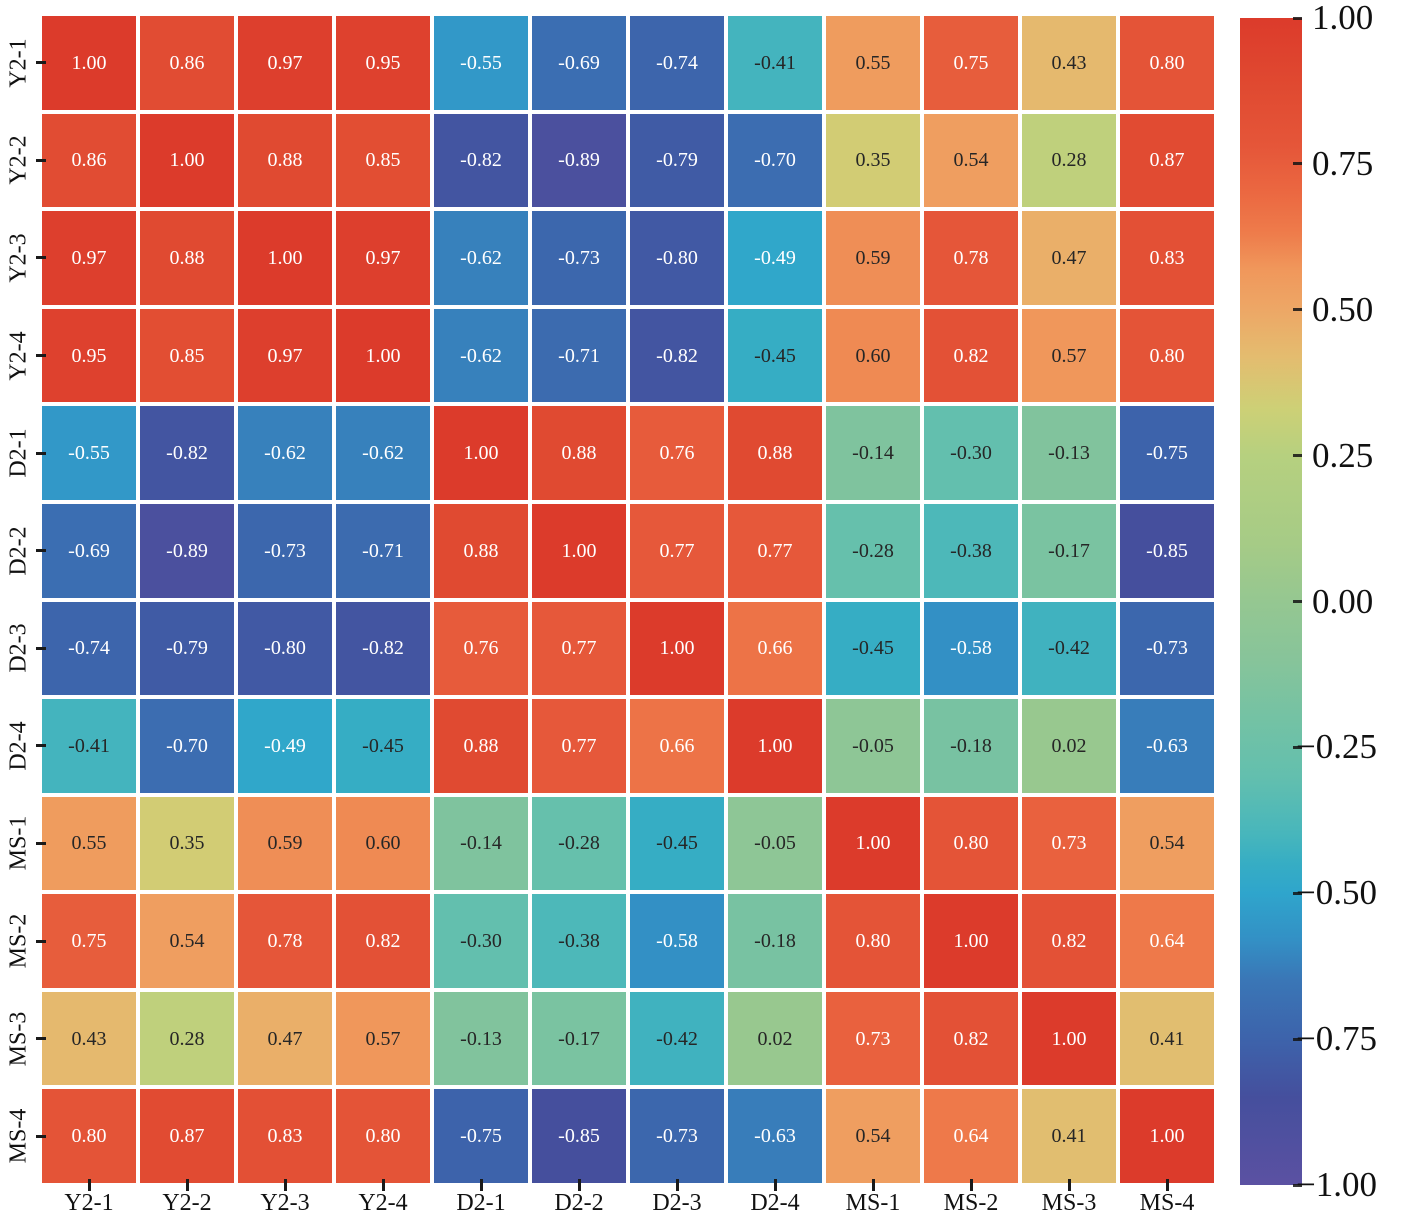 Image resolution: width=1417 pixels, height=1228 pixels. I want to click on heatmap-cell: 0.59, so click(285, 843).